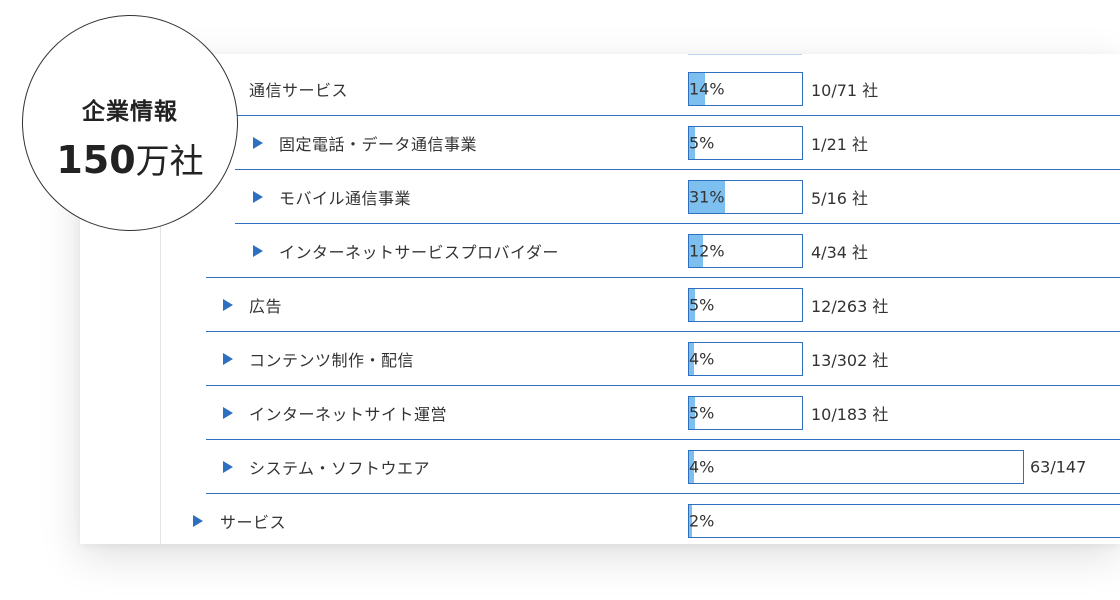  I want to click on badge-title: 企業情報, so click(130, 112).